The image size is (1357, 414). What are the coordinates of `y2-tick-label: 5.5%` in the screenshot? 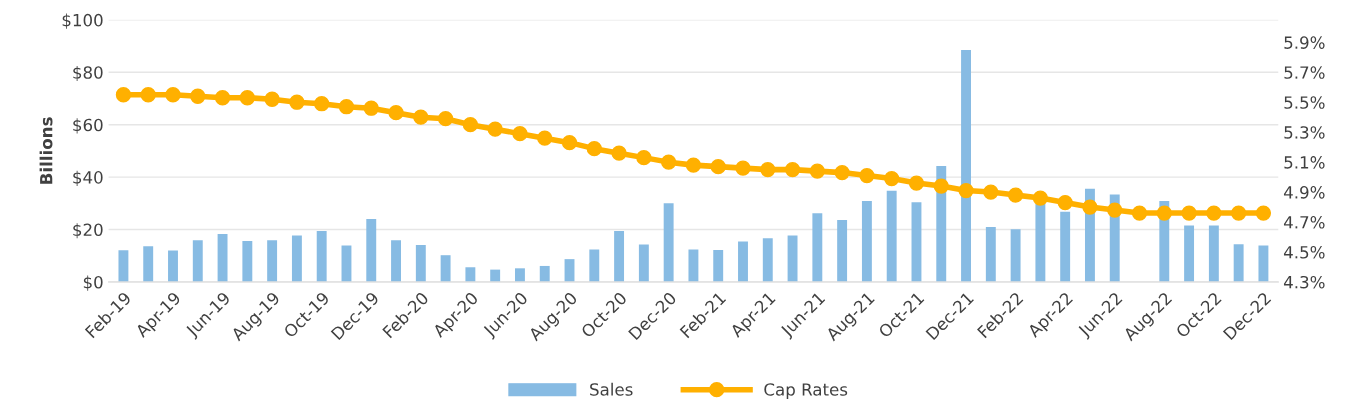 It's located at (1304, 102).